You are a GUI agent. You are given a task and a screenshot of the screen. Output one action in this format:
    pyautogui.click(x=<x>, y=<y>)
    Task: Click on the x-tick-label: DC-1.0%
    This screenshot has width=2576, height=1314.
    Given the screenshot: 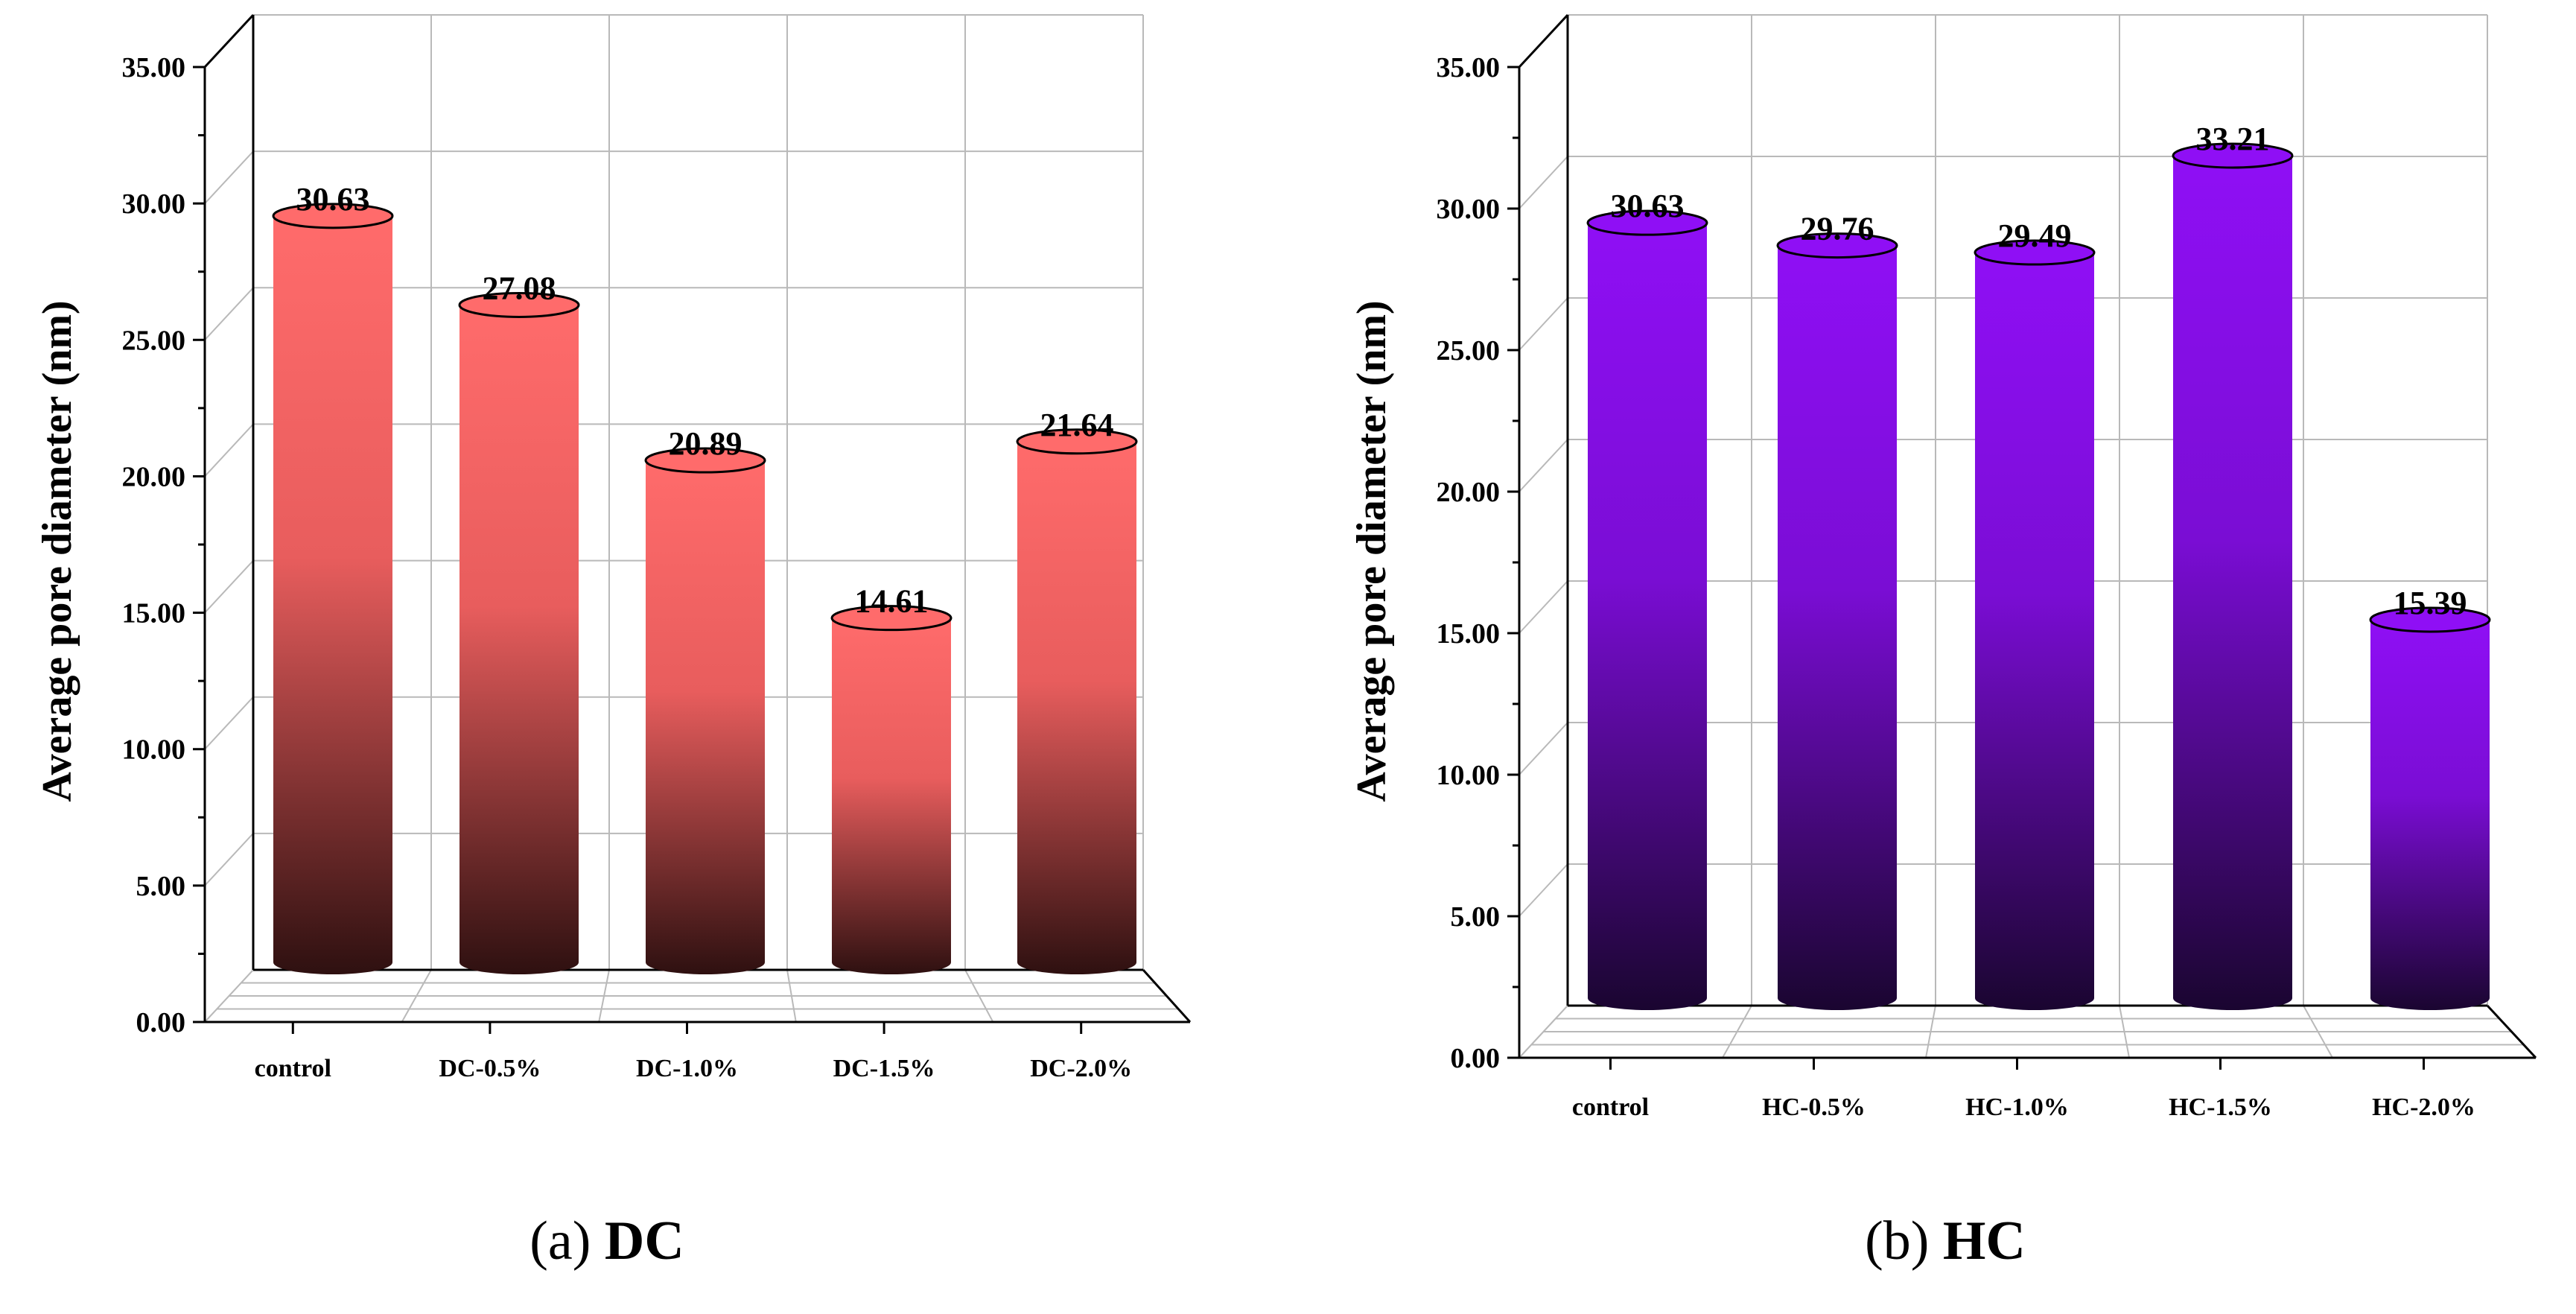 What is the action you would take?
    pyautogui.click(x=687, y=1068)
    